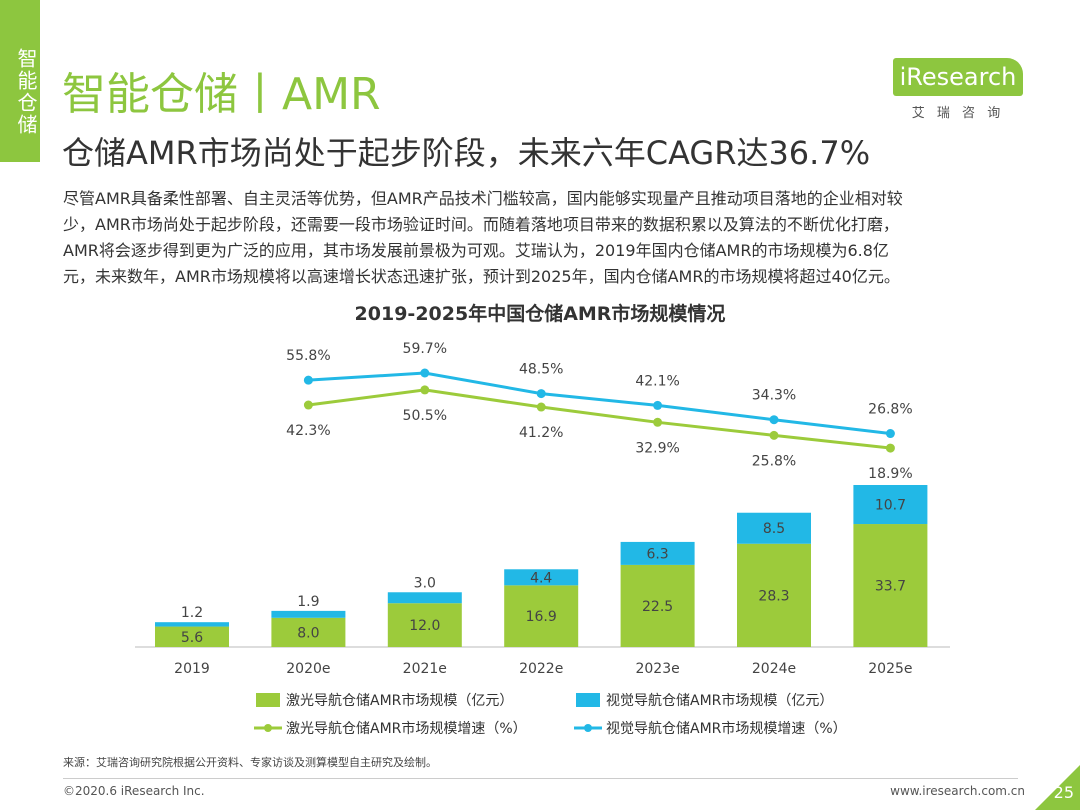 The height and width of the screenshot is (810, 1080). I want to click on data-label: 10.7, so click(890, 506).